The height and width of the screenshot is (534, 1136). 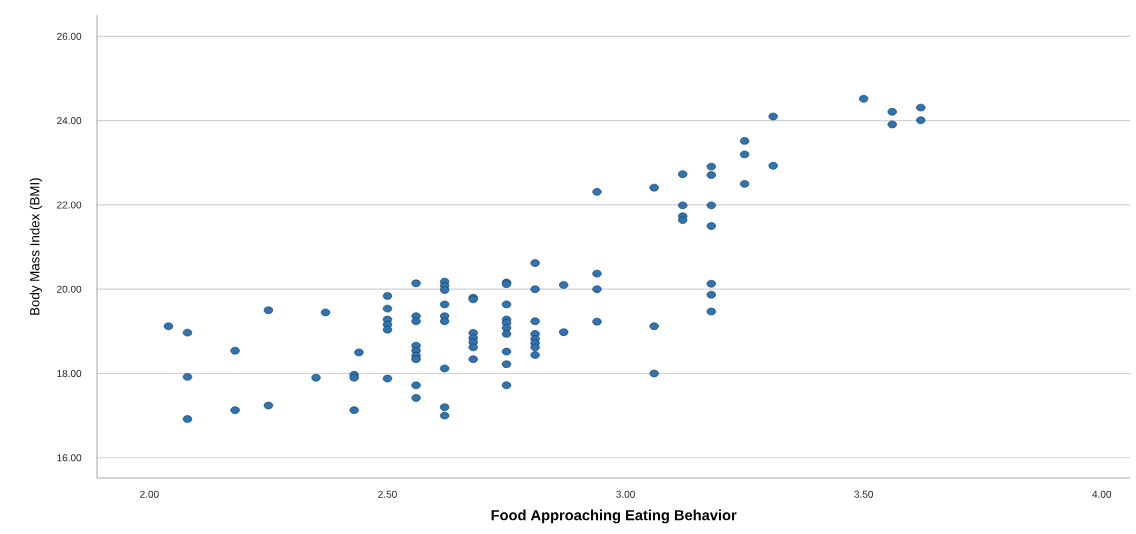 What do you see at coordinates (36, 246) in the screenshot?
I see `y-axis-title: Body Mass Index (BMI)` at bounding box center [36, 246].